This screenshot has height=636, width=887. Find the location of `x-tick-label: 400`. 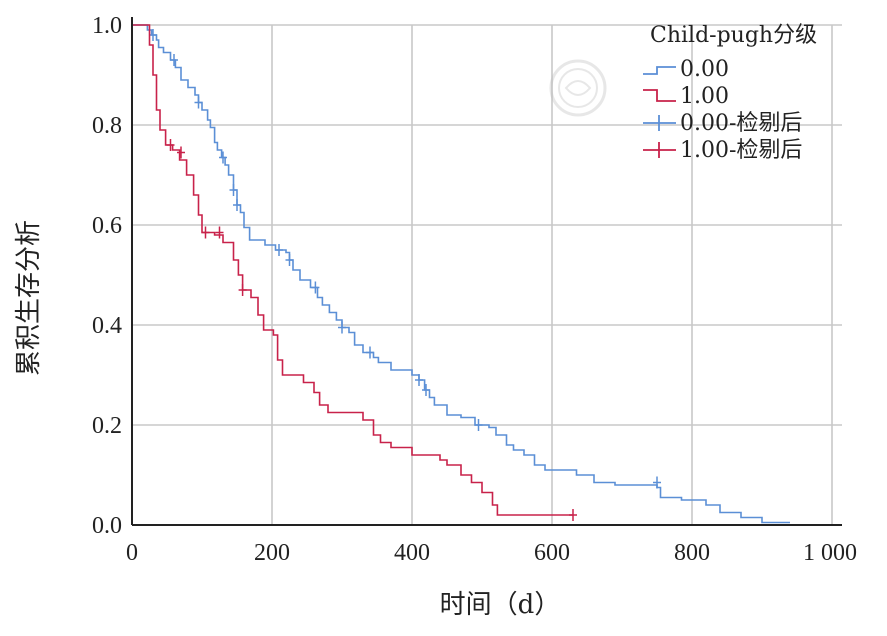

x-tick-label: 400 is located at coordinates (412, 553).